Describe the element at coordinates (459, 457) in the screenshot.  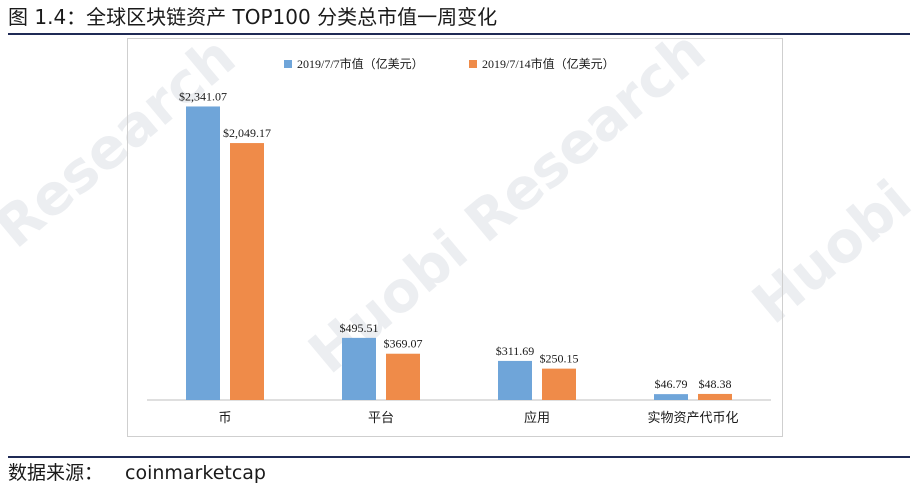
I see `source-rule` at that location.